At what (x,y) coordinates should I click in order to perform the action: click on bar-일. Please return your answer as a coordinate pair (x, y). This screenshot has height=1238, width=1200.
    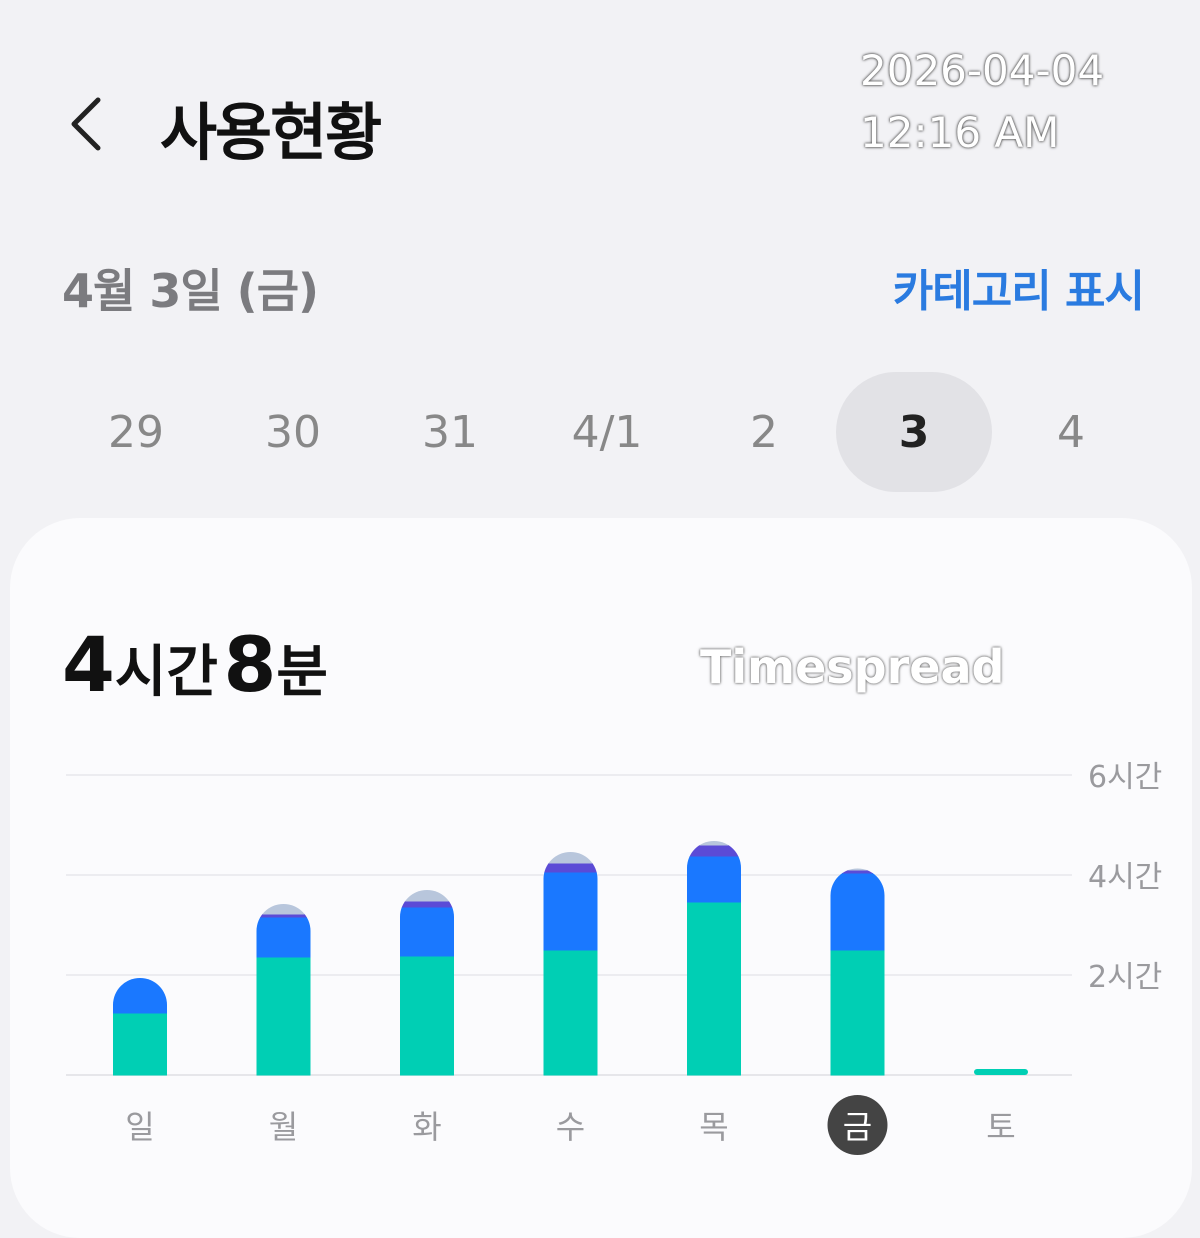
    Looking at the image, I should click on (140, 1027).